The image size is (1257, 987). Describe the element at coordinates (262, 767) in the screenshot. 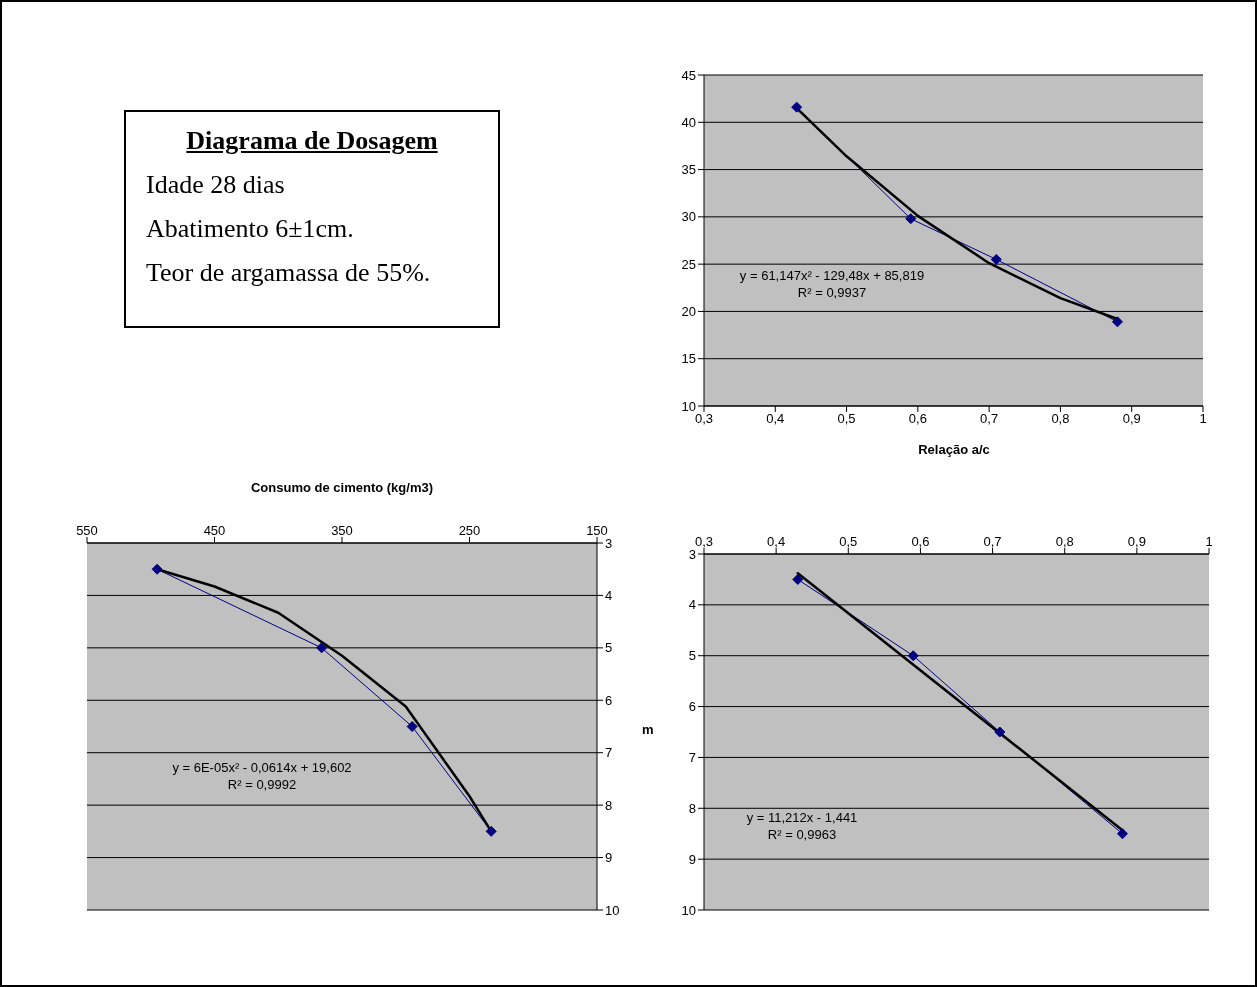

I see `annotation: y = 6E-05x² - 0,0614x + 19,602` at that location.